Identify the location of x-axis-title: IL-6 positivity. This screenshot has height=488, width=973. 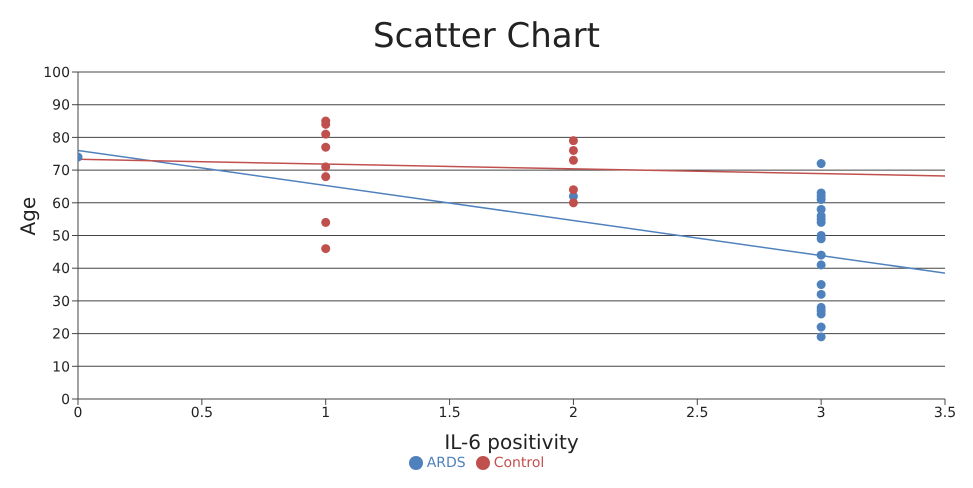
(511, 442).